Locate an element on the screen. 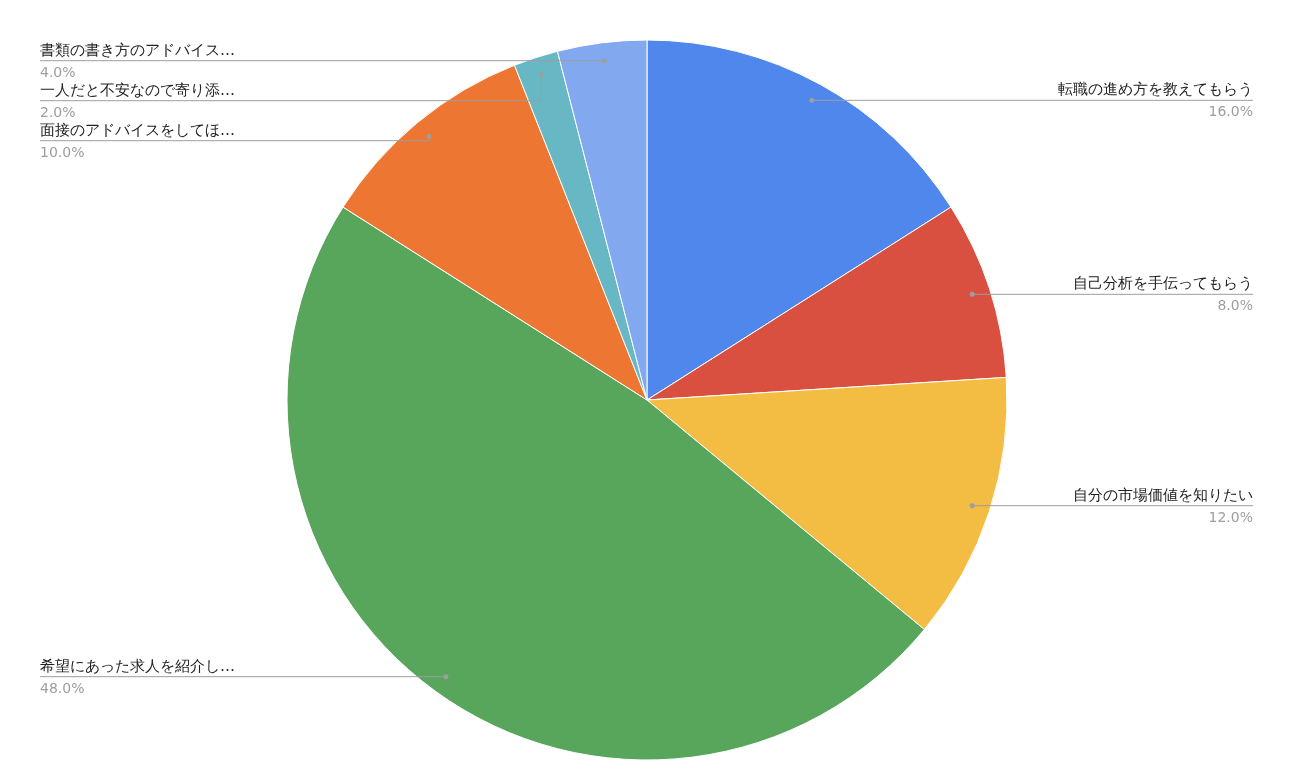 This screenshot has height=784, width=1292. slice-label: 自分の市場価値を知りたい is located at coordinates (1163, 494).